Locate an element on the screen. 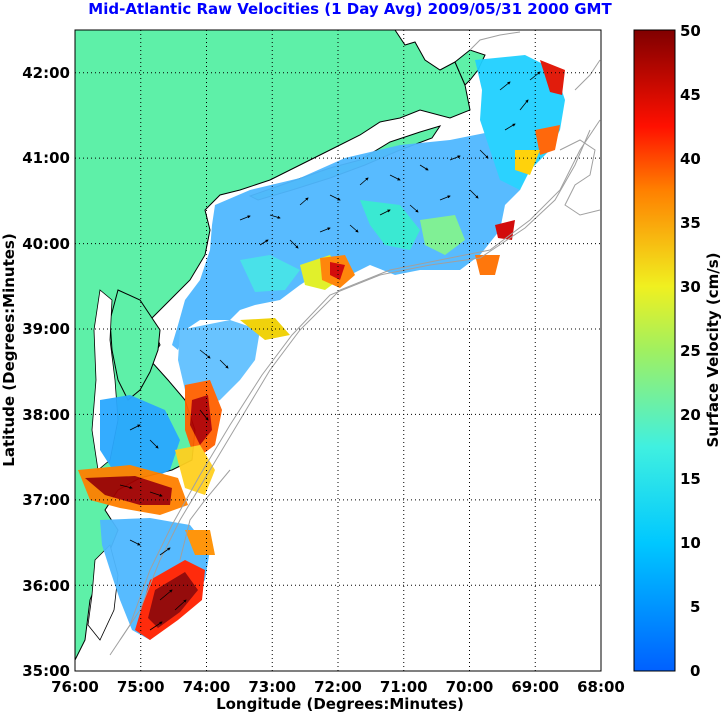 Image resolution: width=724 pixels, height=714 pixels. y-tick: 35:00 is located at coordinates (46, 671).